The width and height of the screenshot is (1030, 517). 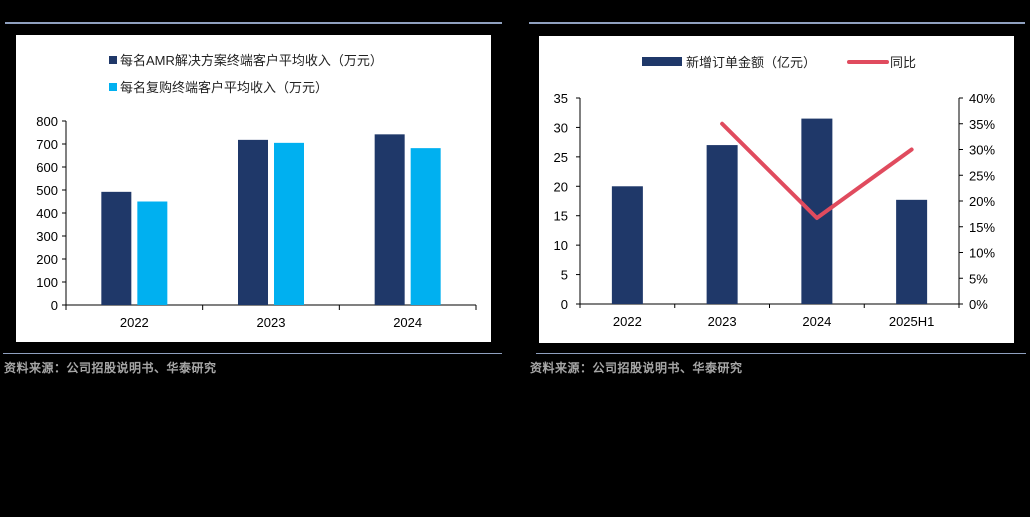 What do you see at coordinates (251, 60) in the screenshot?
I see `legend-label: 每名AMR解决方案终端客户平均收入（万元）` at bounding box center [251, 60].